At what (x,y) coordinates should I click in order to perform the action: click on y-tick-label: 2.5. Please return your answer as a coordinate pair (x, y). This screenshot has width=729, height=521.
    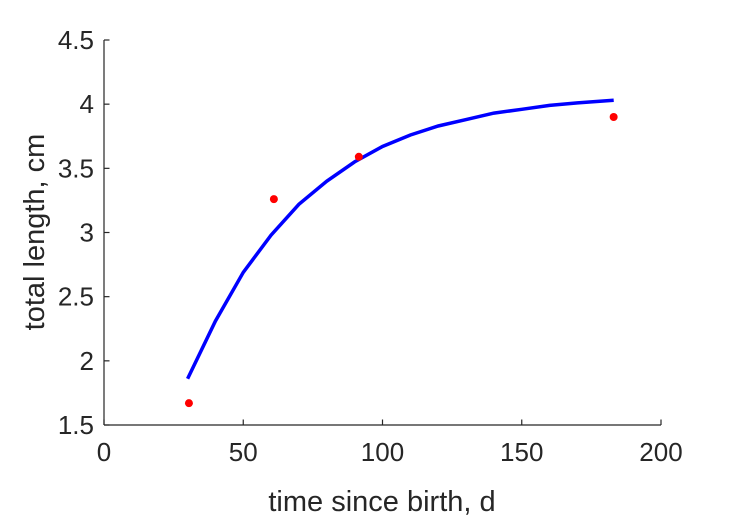
    Looking at the image, I should click on (76, 297).